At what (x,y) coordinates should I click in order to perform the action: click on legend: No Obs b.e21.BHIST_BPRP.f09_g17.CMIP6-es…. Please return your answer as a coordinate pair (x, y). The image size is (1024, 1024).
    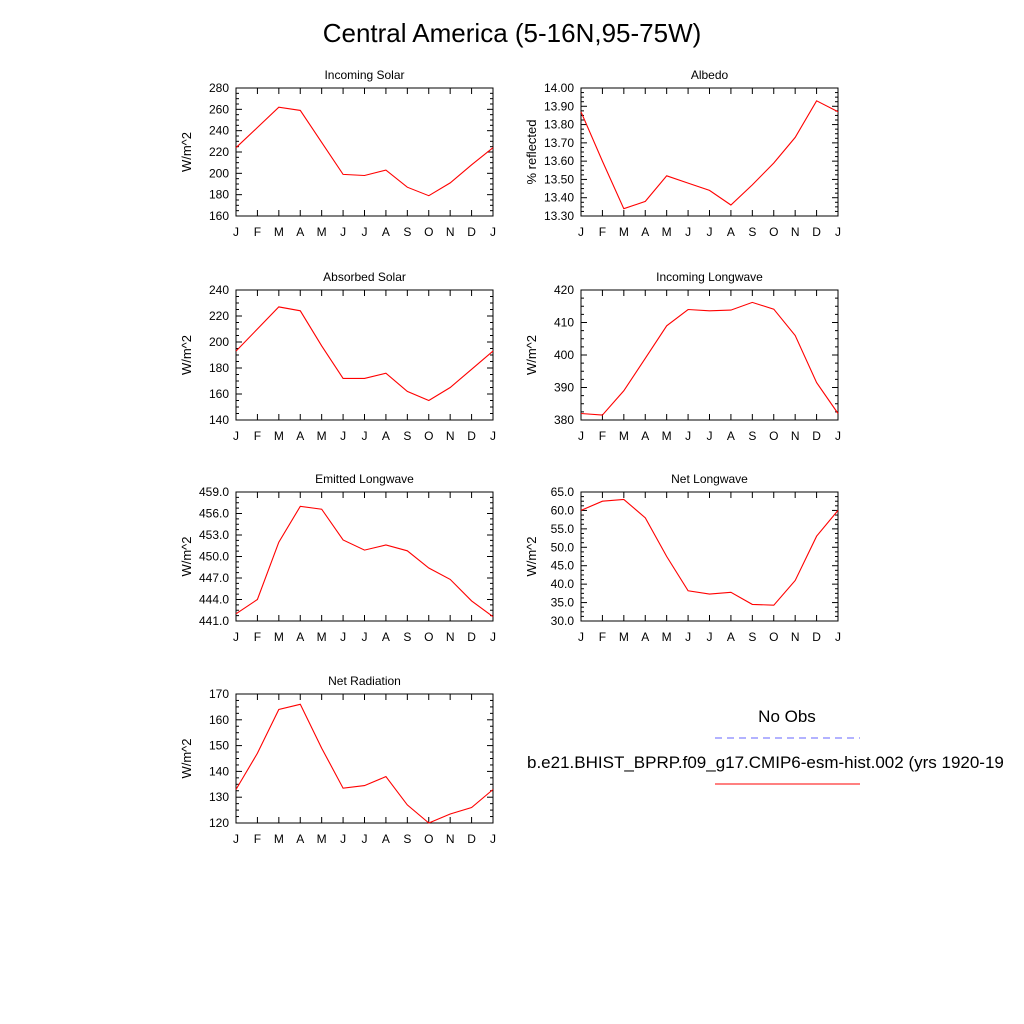
    Looking at the image, I should click on (765, 746).